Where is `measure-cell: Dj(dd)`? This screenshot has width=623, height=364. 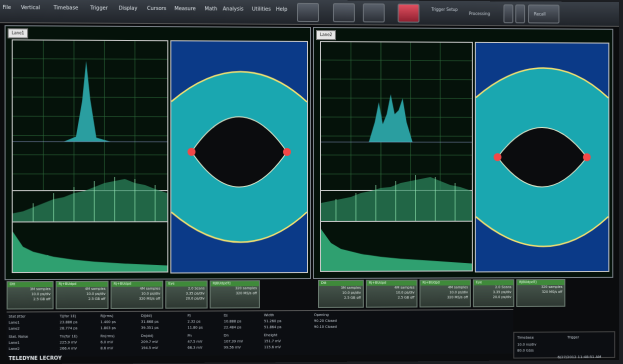
measure-cell: Dj(dd) is located at coordinates (146, 316).